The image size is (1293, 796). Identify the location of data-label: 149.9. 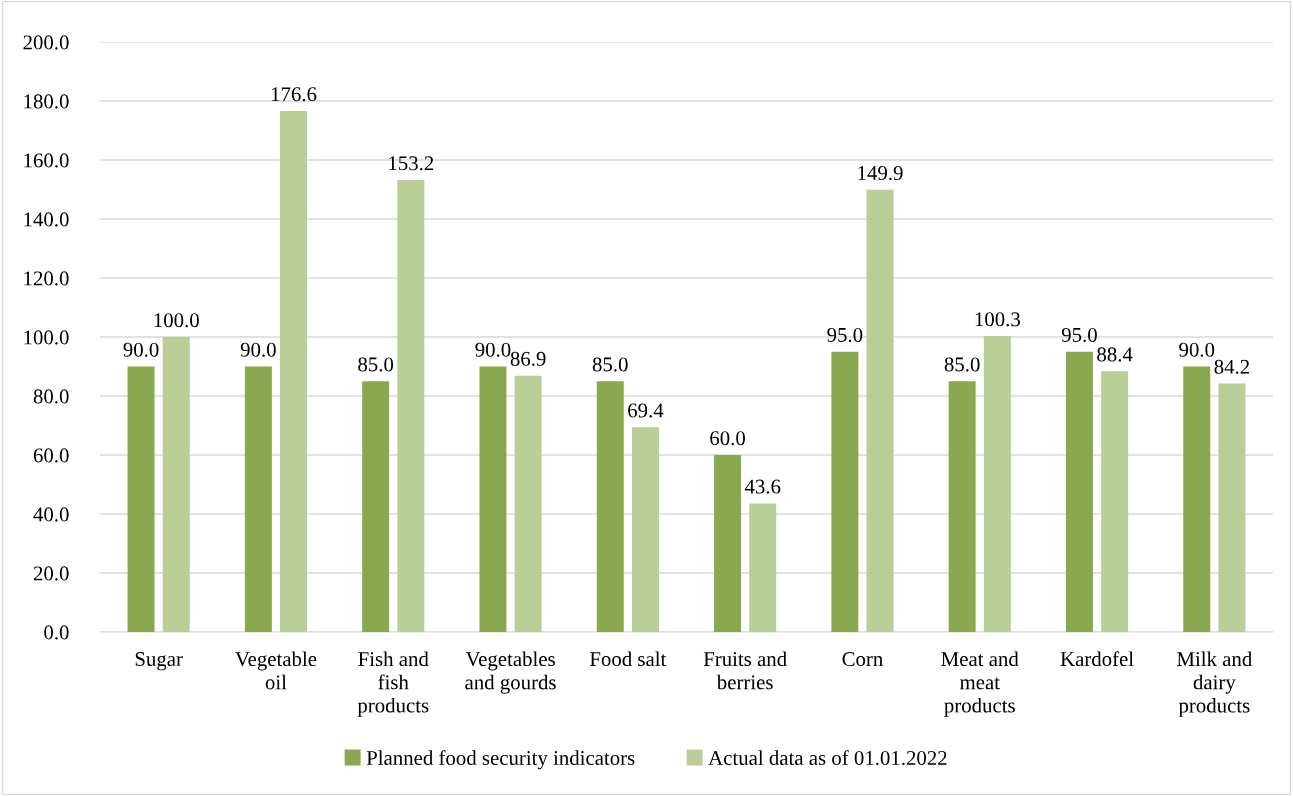
(880, 173).